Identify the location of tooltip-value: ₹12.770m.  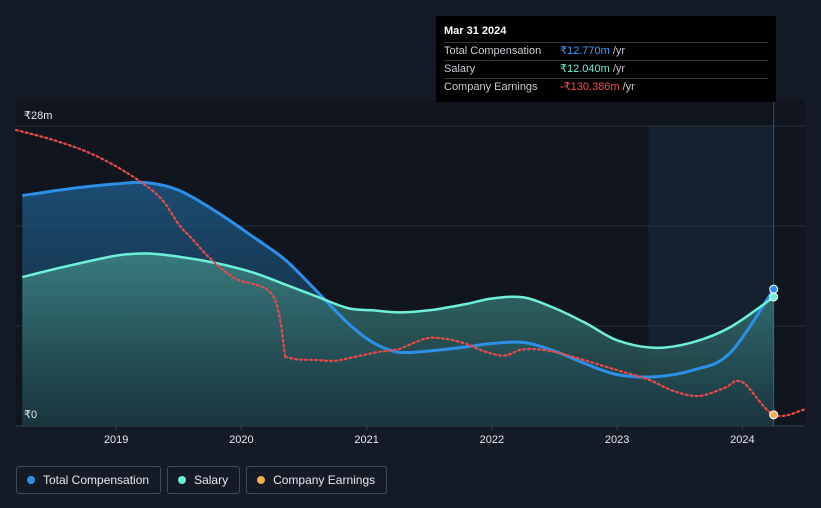
(585, 51).